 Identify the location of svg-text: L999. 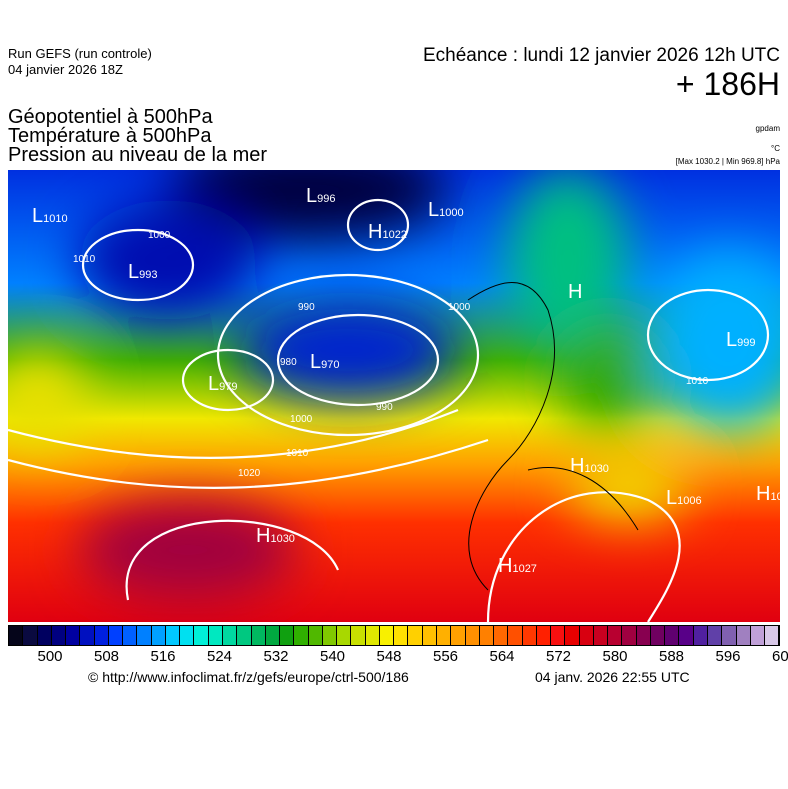
(740, 340).